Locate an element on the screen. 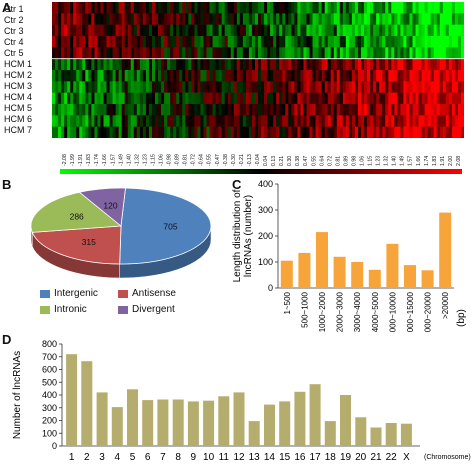 This screenshot has width=474, height=467. colorbar-tick: 0.13 is located at coordinates (274, 161).